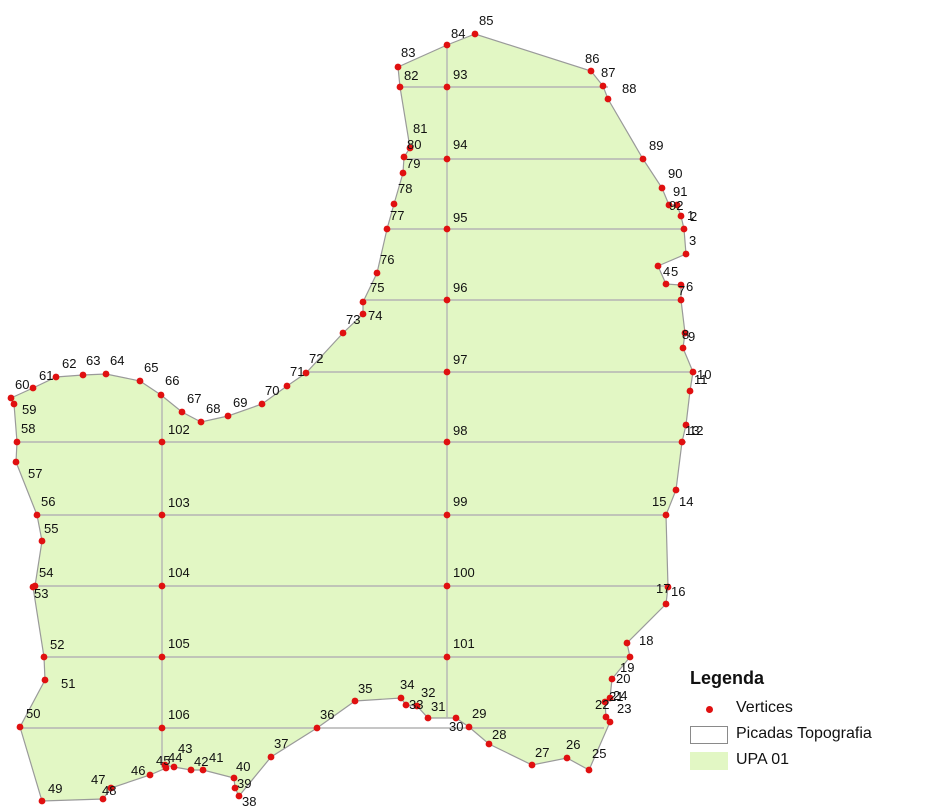 This screenshot has width=927, height=810. What do you see at coordinates (573, 744) in the screenshot?
I see `vertex-label: 26` at bounding box center [573, 744].